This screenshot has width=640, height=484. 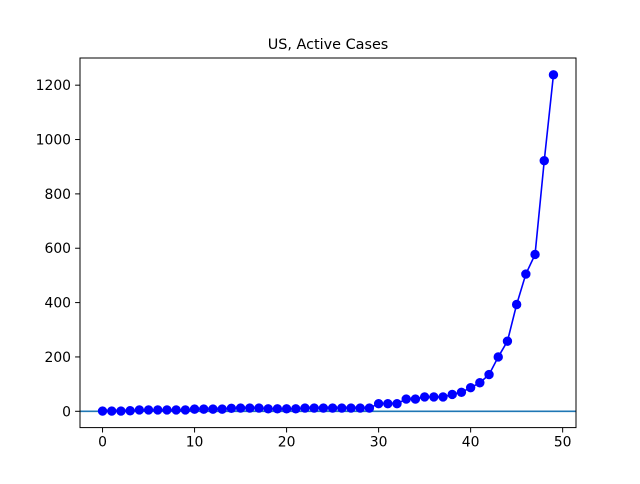 I want to click on y-tick-label: 0, so click(x=66, y=412).